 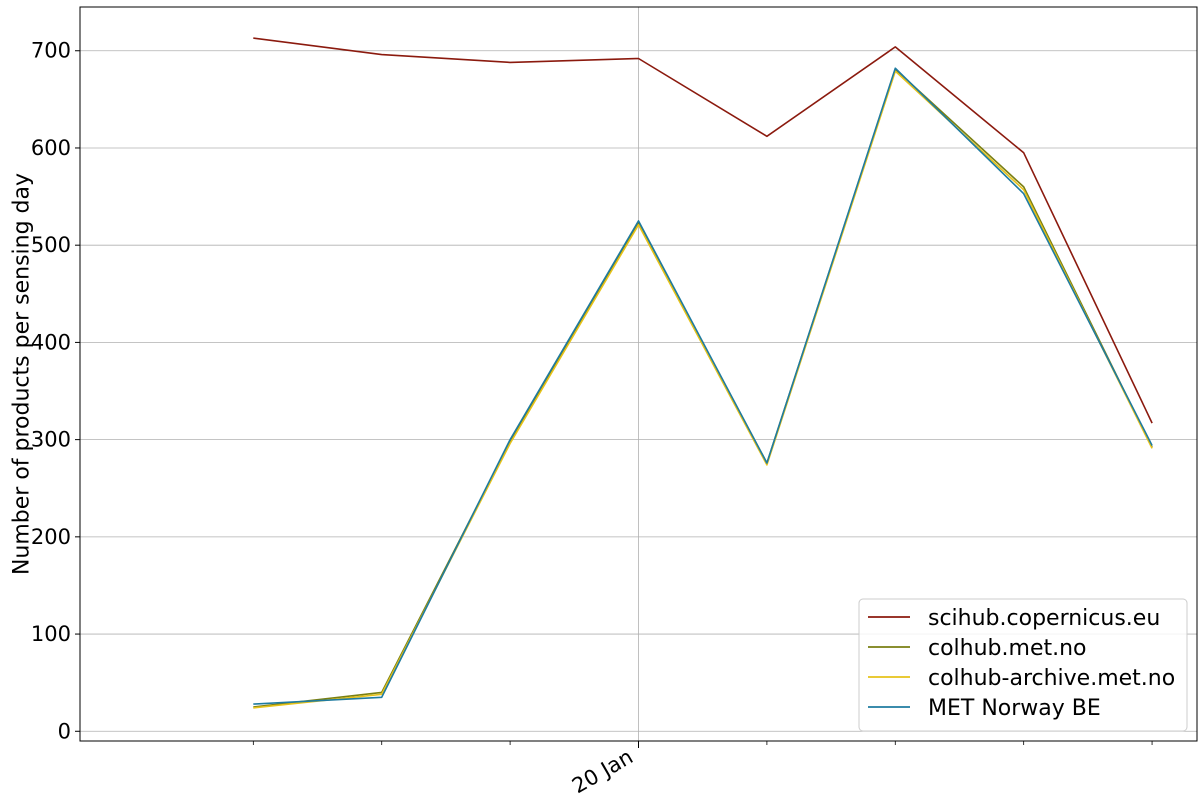 I want to click on y-tick-label: 200, so click(x=51, y=537).